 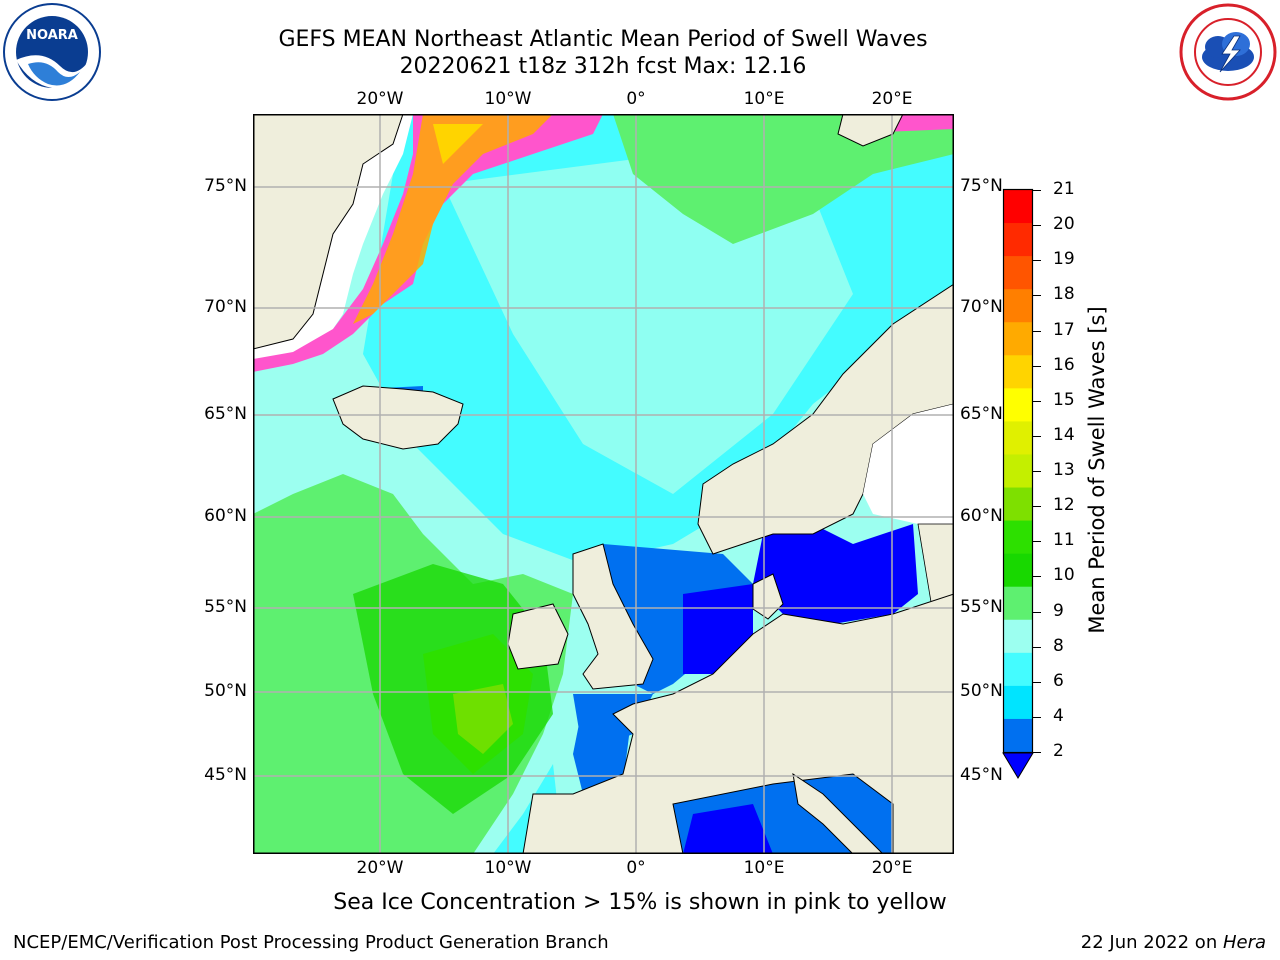 I want to click on colorbar, so click(x=1018, y=483).